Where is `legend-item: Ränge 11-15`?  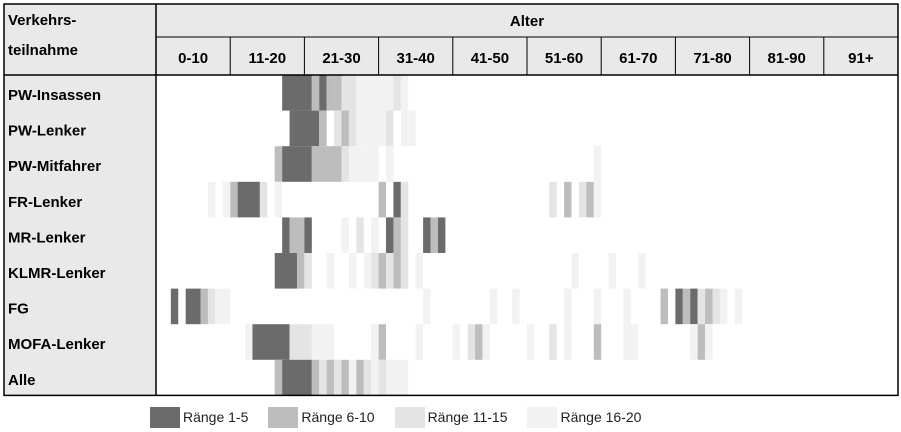
legend-item: Ränge 11-15 is located at coordinates (451, 417).